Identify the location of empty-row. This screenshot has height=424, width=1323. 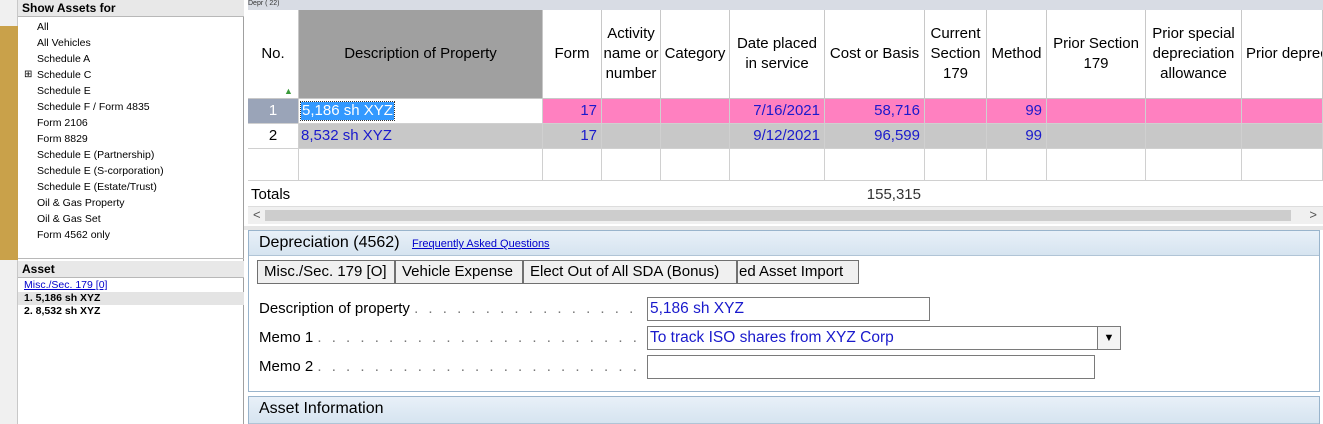
(785, 165).